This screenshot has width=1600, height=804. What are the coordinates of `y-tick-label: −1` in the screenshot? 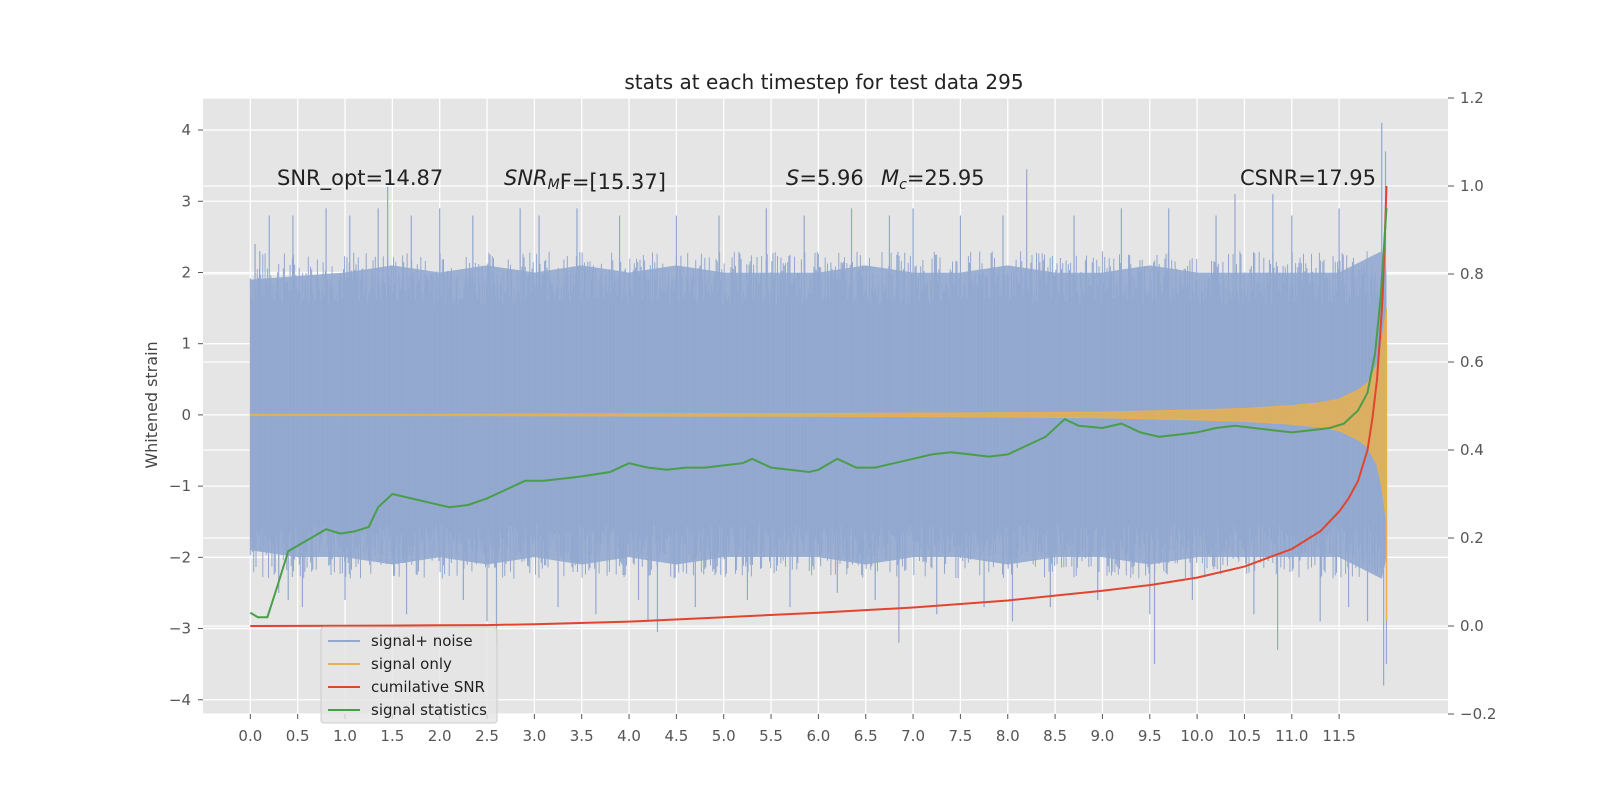 It's located at (180, 486).